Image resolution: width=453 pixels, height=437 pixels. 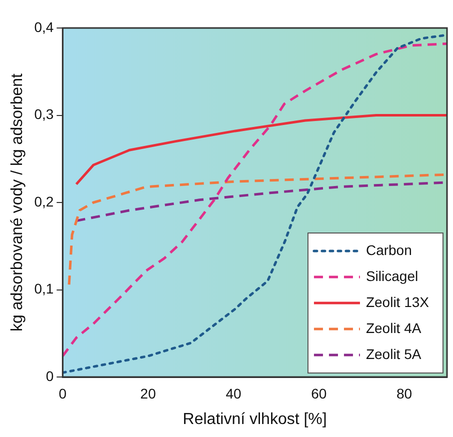 What do you see at coordinates (44, 26) in the screenshot?
I see `y-tick-label: 0,4` at bounding box center [44, 26].